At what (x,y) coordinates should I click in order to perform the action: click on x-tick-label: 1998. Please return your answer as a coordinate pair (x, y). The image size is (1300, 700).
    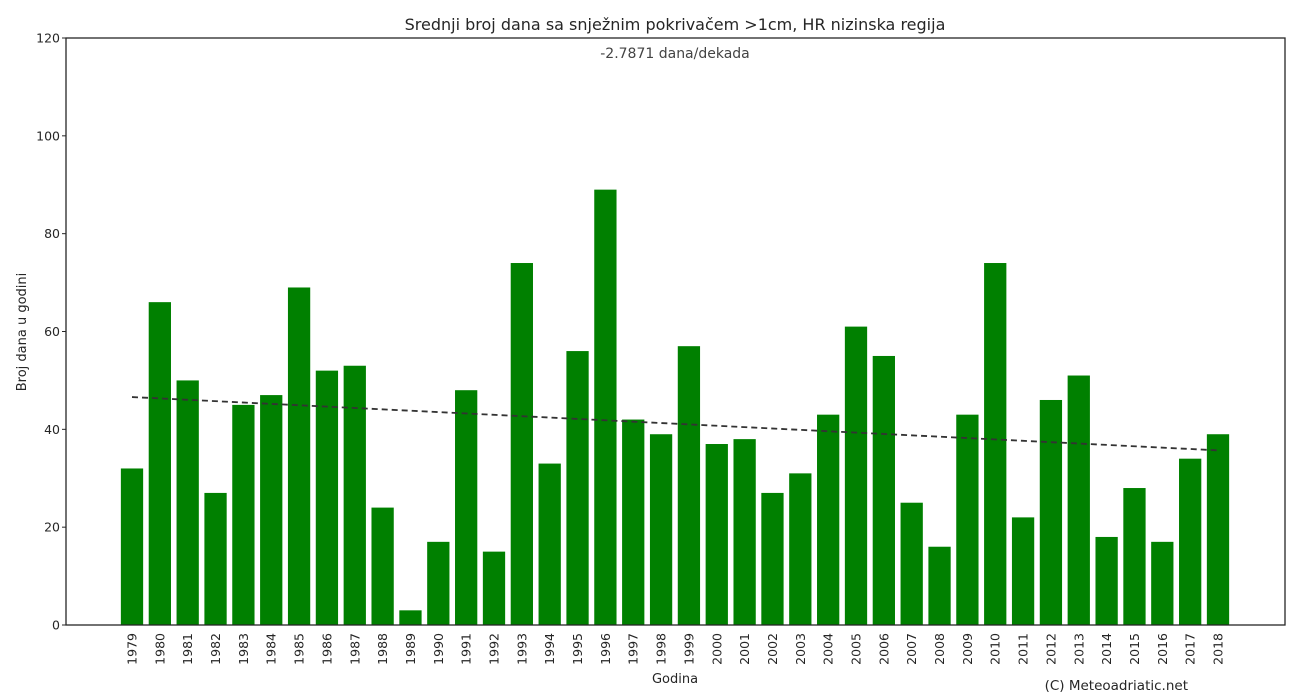
    Looking at the image, I should click on (661, 649).